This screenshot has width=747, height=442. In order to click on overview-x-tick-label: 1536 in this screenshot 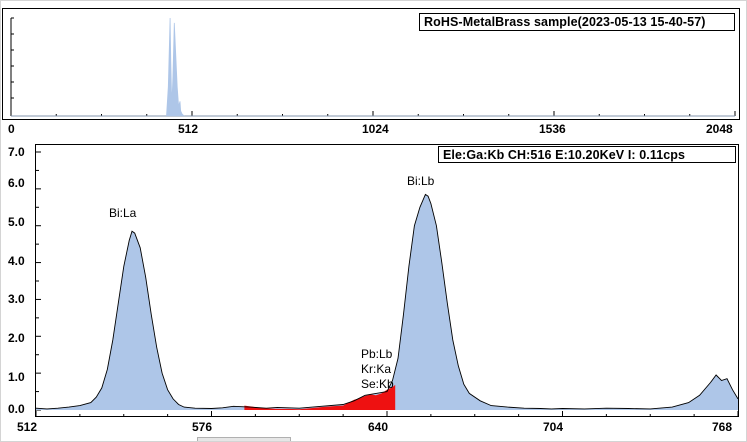, I will do `click(552, 129)`.